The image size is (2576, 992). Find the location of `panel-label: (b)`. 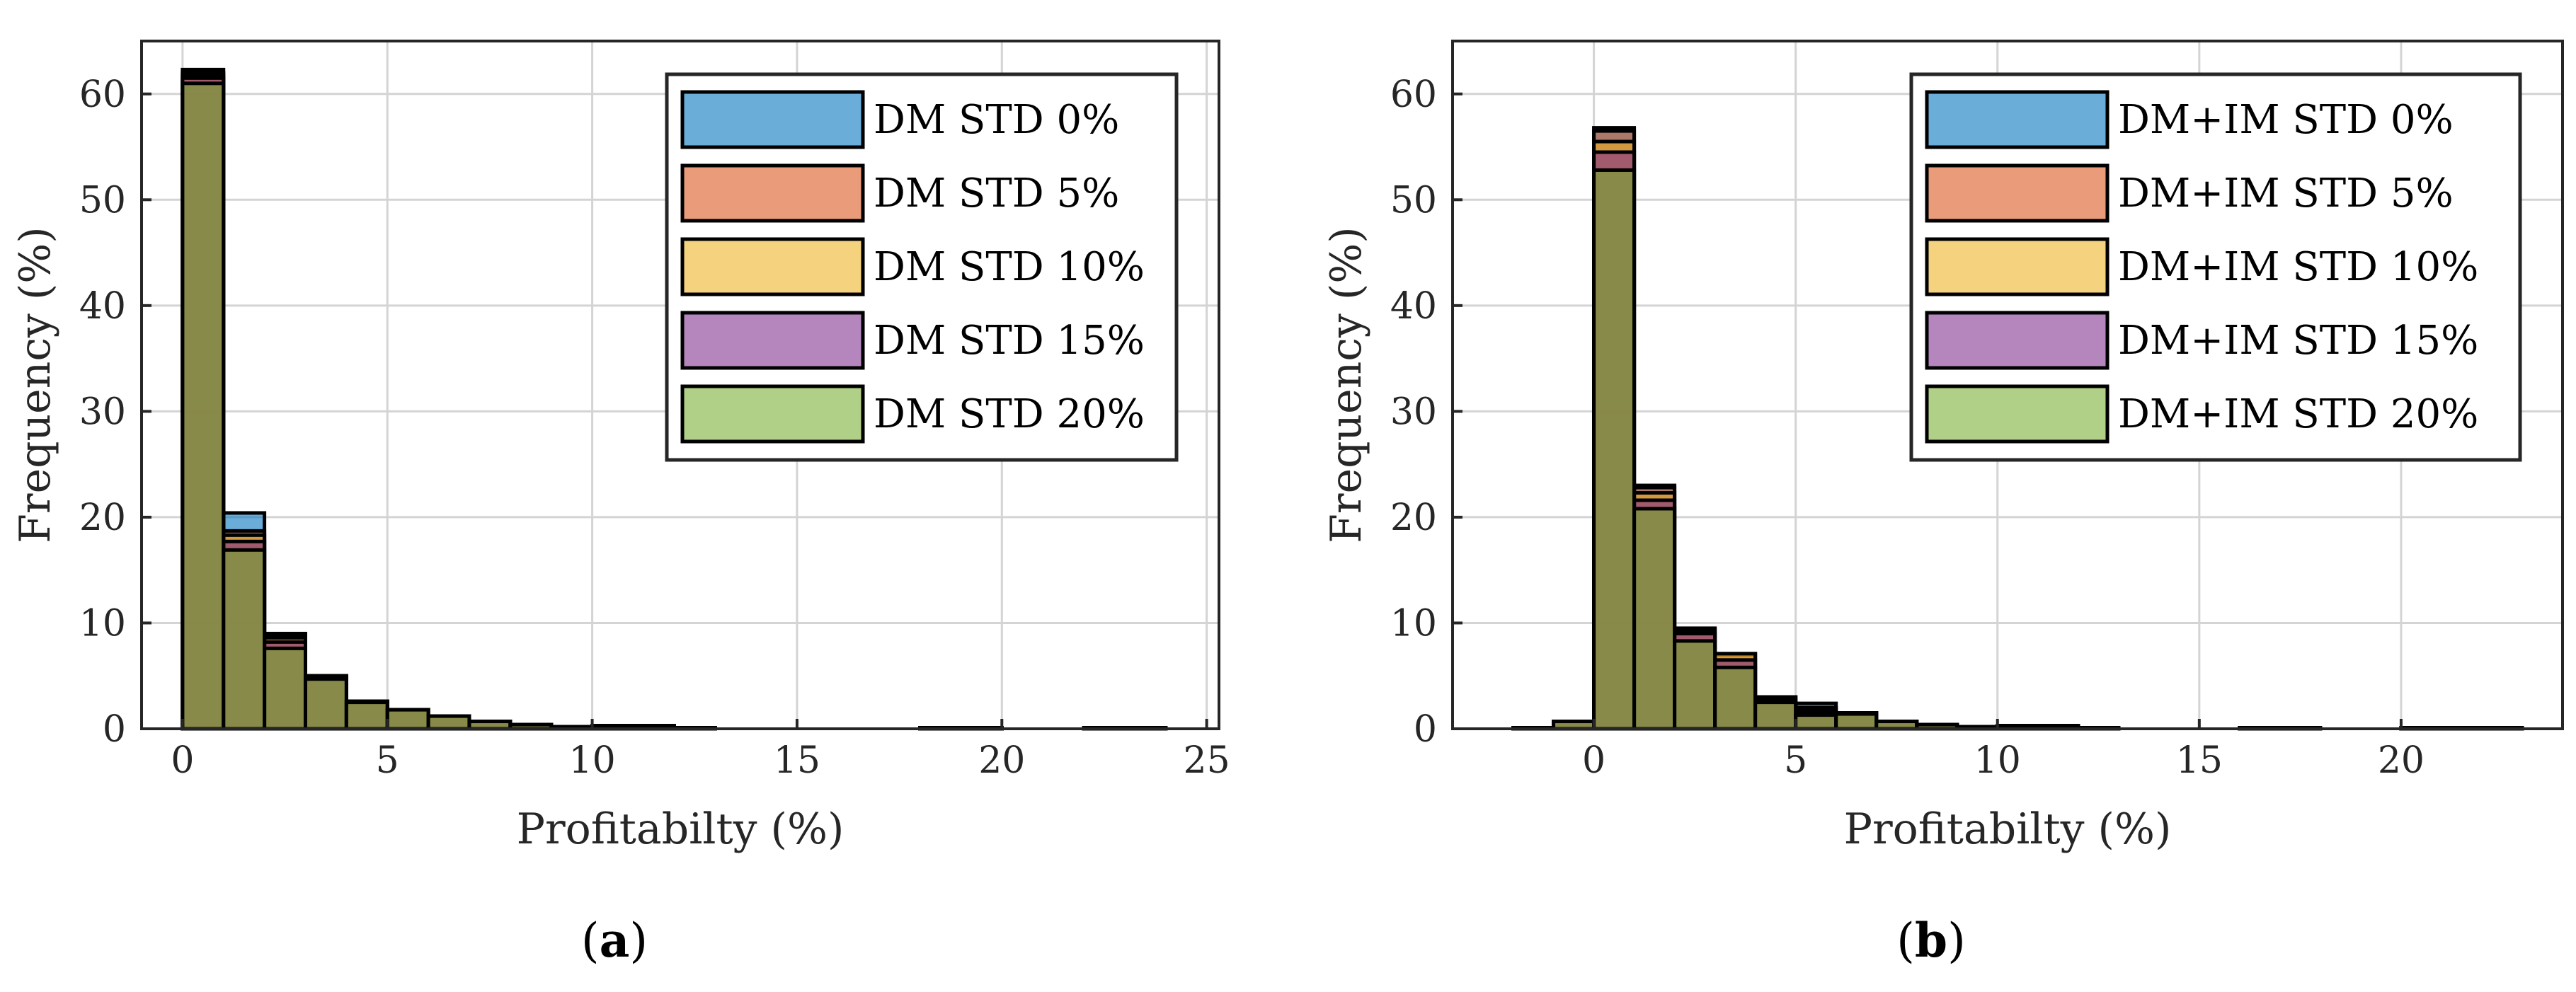

panel-label: (b) is located at coordinates (1931, 941).